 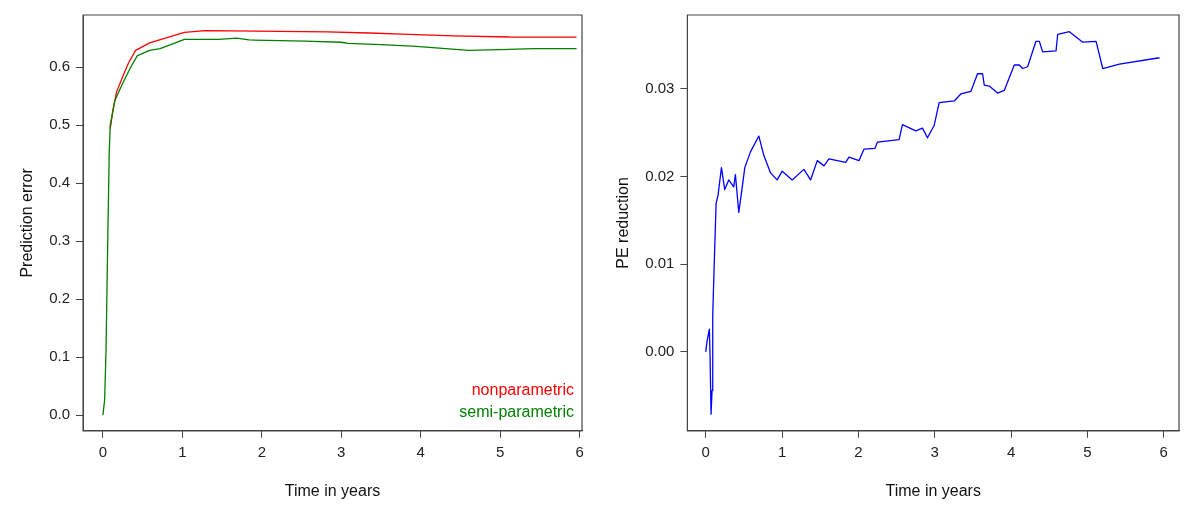 I want to click on y-tick-label: 0.01, so click(x=660, y=263).